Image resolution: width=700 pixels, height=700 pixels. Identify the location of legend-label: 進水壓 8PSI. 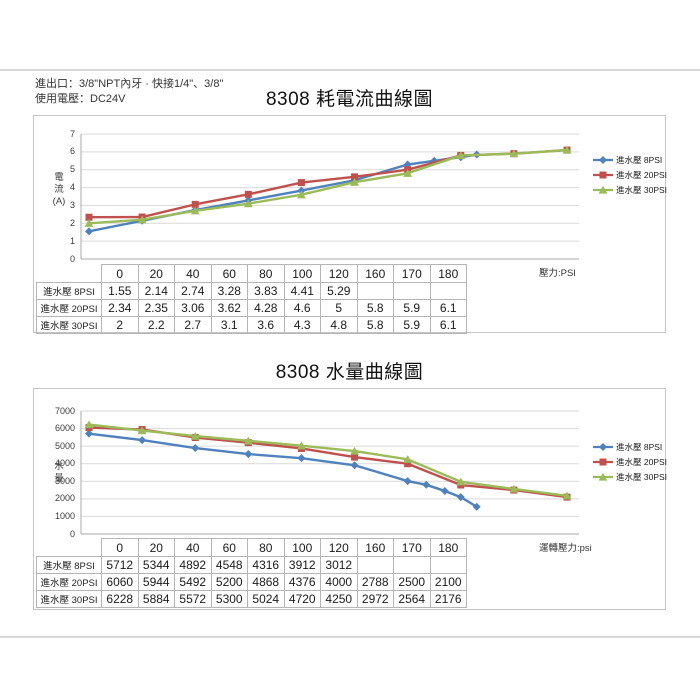
(639, 159).